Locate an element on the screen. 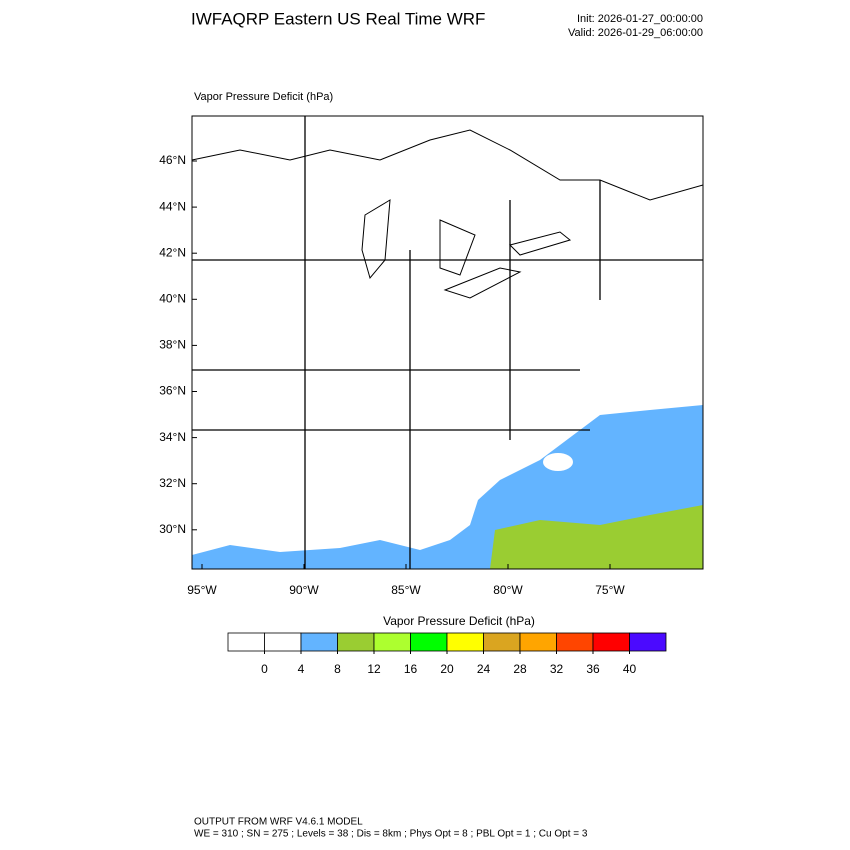  lake-michigan is located at coordinates (376, 239).